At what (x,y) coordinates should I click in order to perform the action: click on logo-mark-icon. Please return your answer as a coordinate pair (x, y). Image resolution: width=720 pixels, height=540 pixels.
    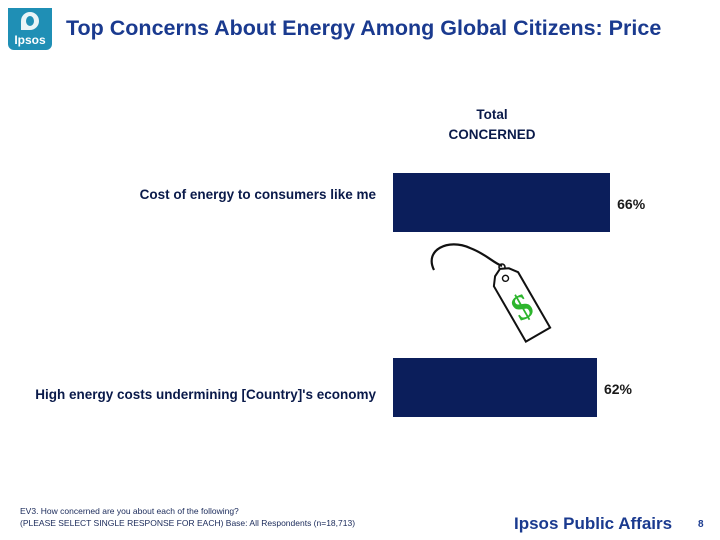
    Looking at the image, I should click on (30, 21).